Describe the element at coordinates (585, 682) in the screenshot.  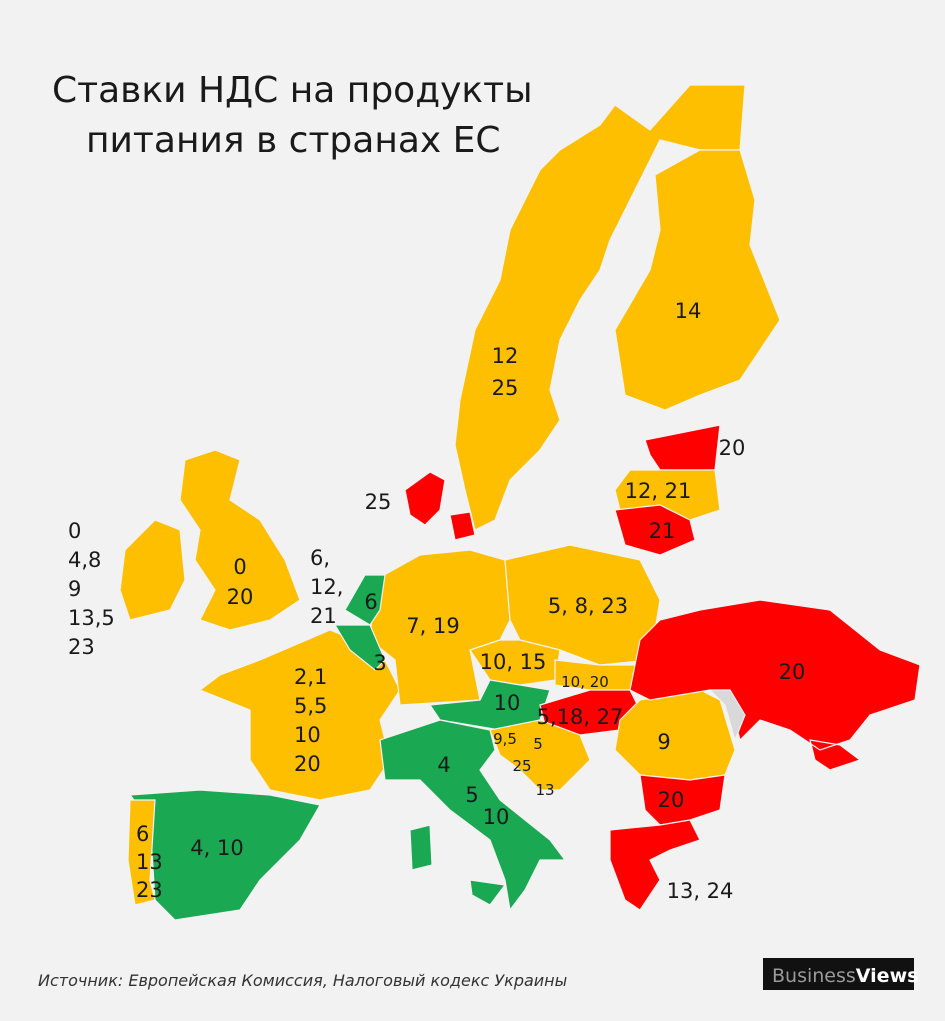
I see `rate-label: 10, 20` at that location.